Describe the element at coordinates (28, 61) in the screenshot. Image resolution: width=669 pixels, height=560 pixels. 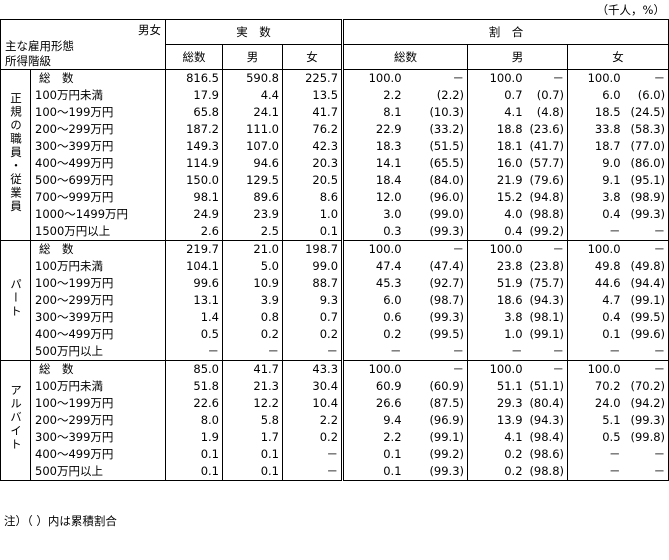
I see `corner-left: 所得階級` at that location.